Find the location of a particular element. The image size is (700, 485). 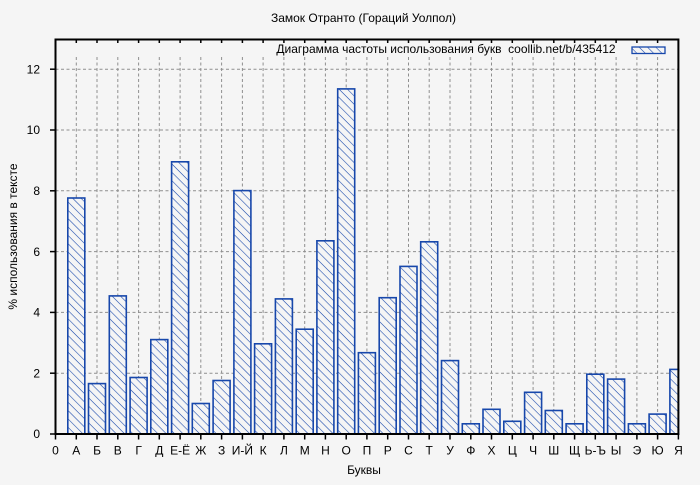

svg-text: О is located at coordinates (346, 451).